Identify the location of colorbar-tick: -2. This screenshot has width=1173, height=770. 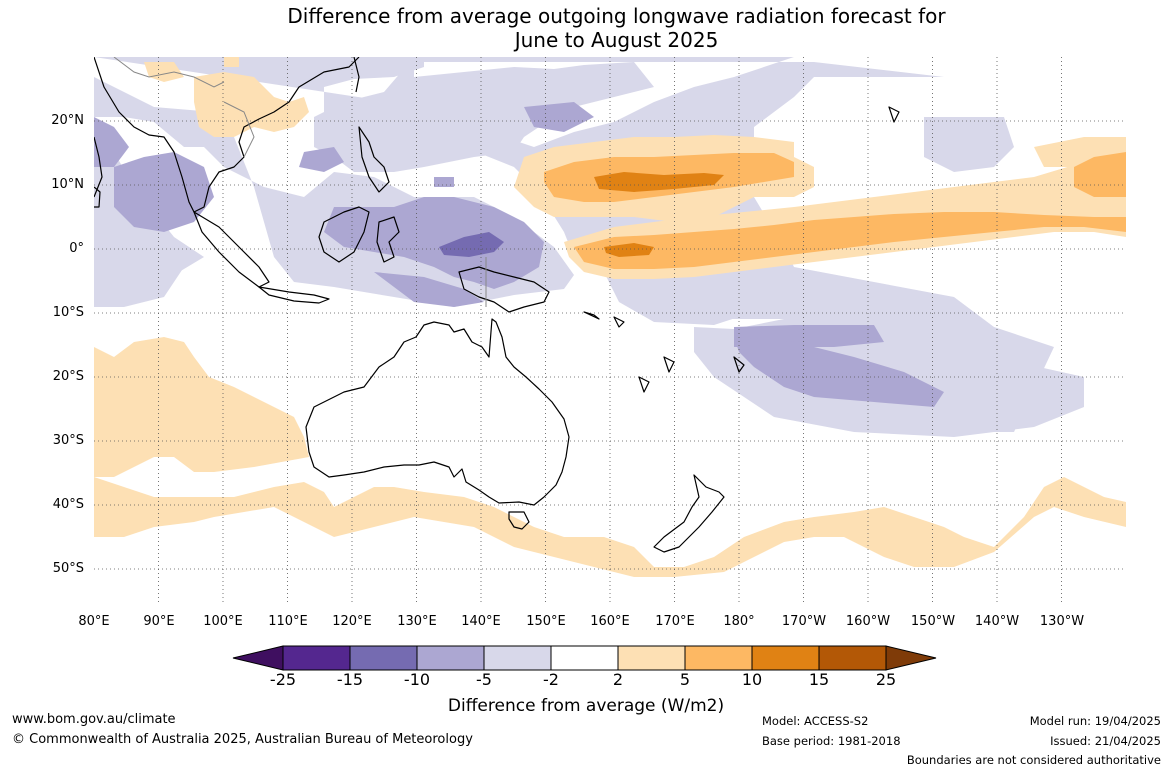
(551, 679).